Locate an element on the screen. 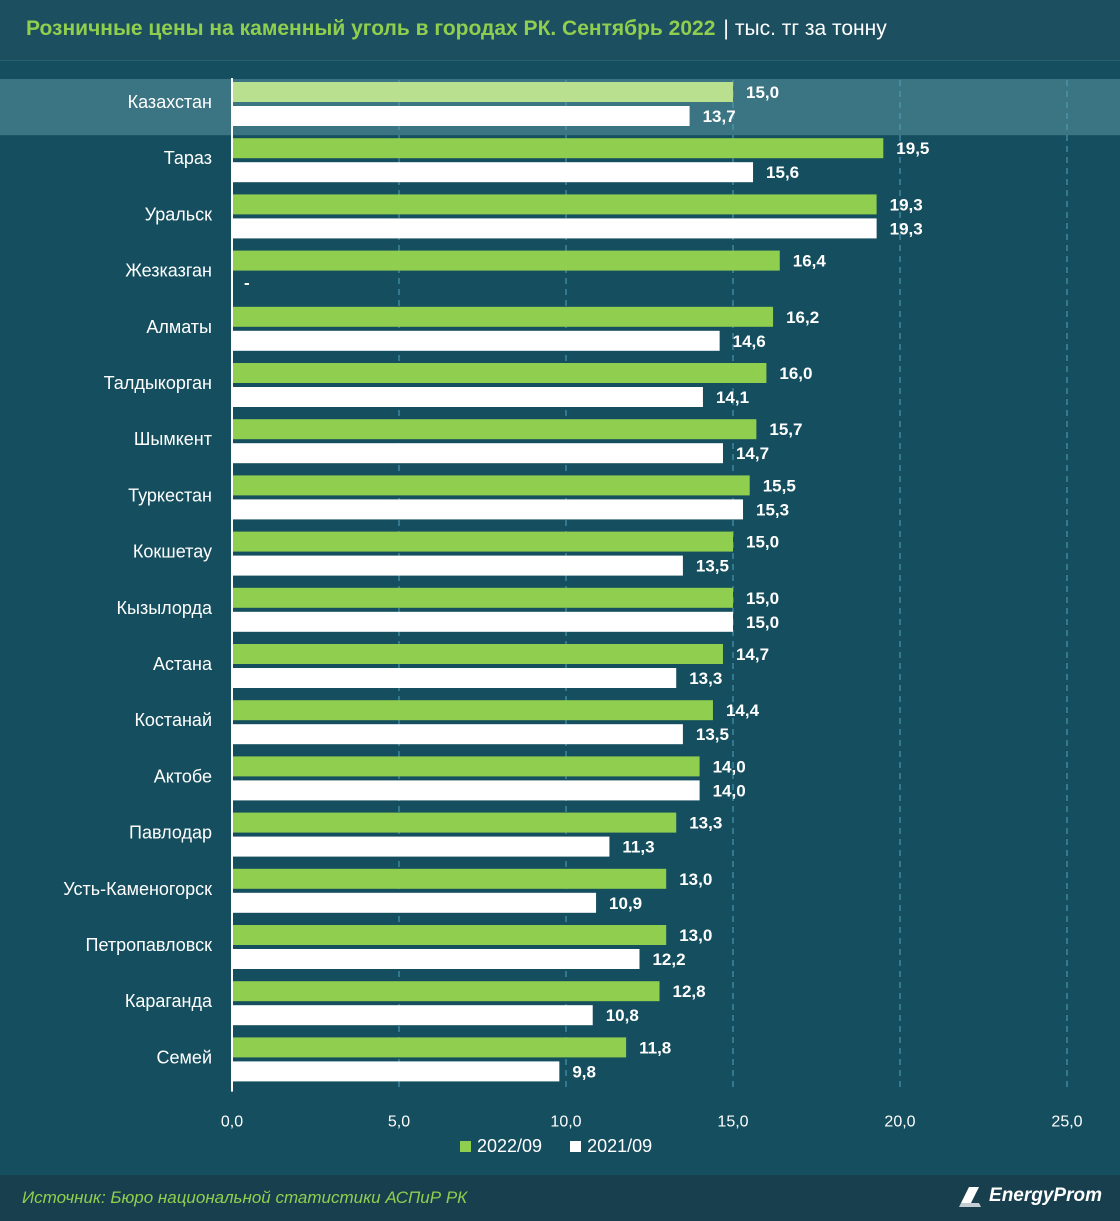 Image resolution: width=1120 pixels, height=1221 pixels. category-label: Тараз is located at coordinates (188, 158).